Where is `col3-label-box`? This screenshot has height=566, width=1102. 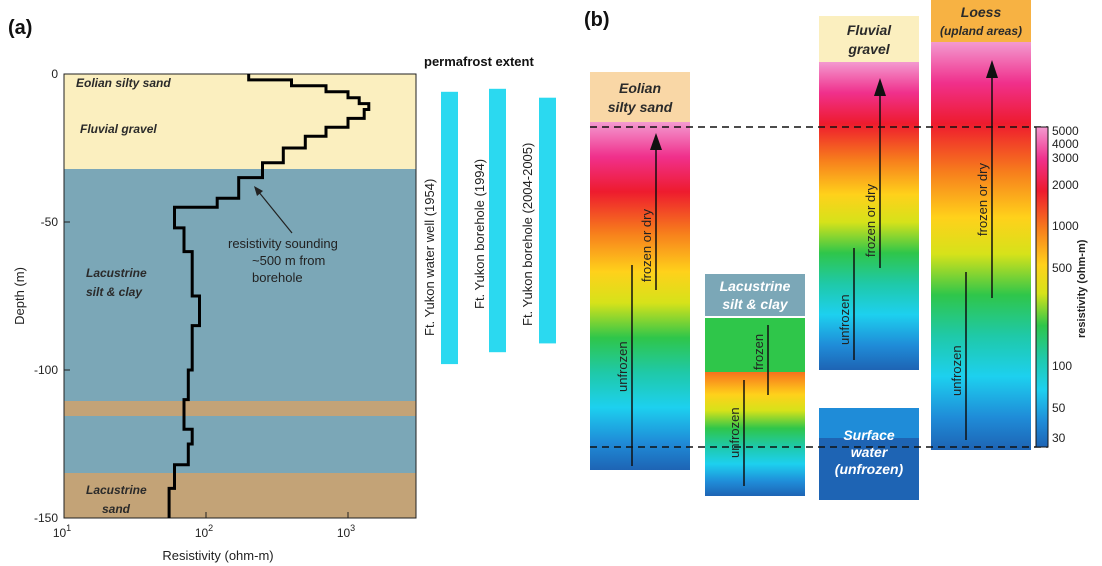 col3-label-box is located at coordinates (869, 39).